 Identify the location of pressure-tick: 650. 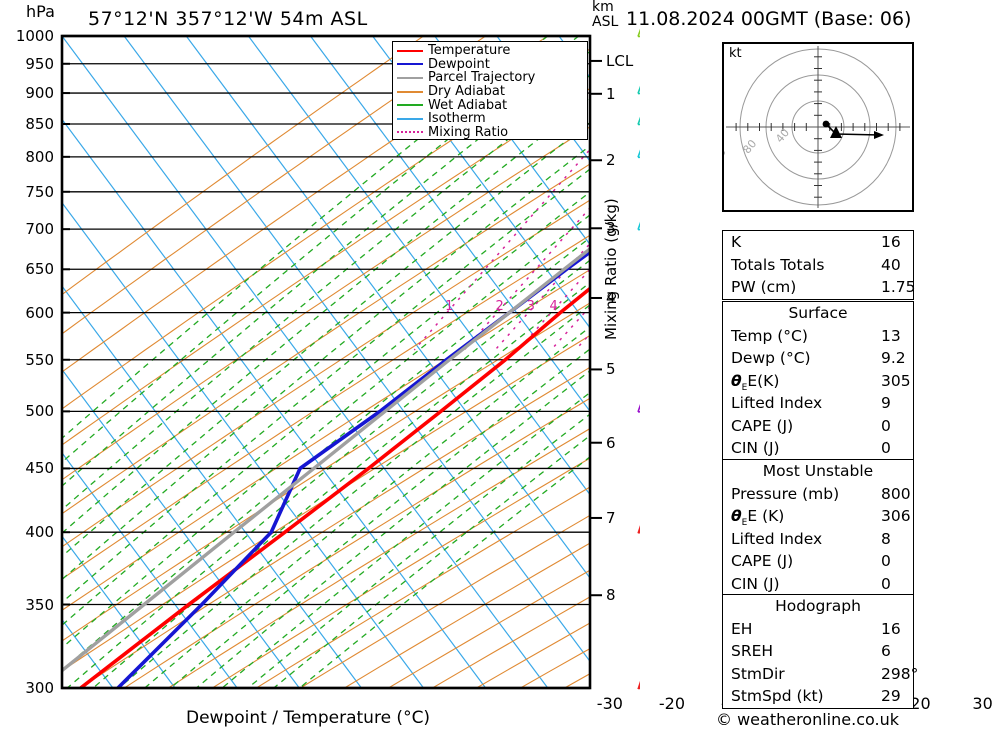
(39, 269).